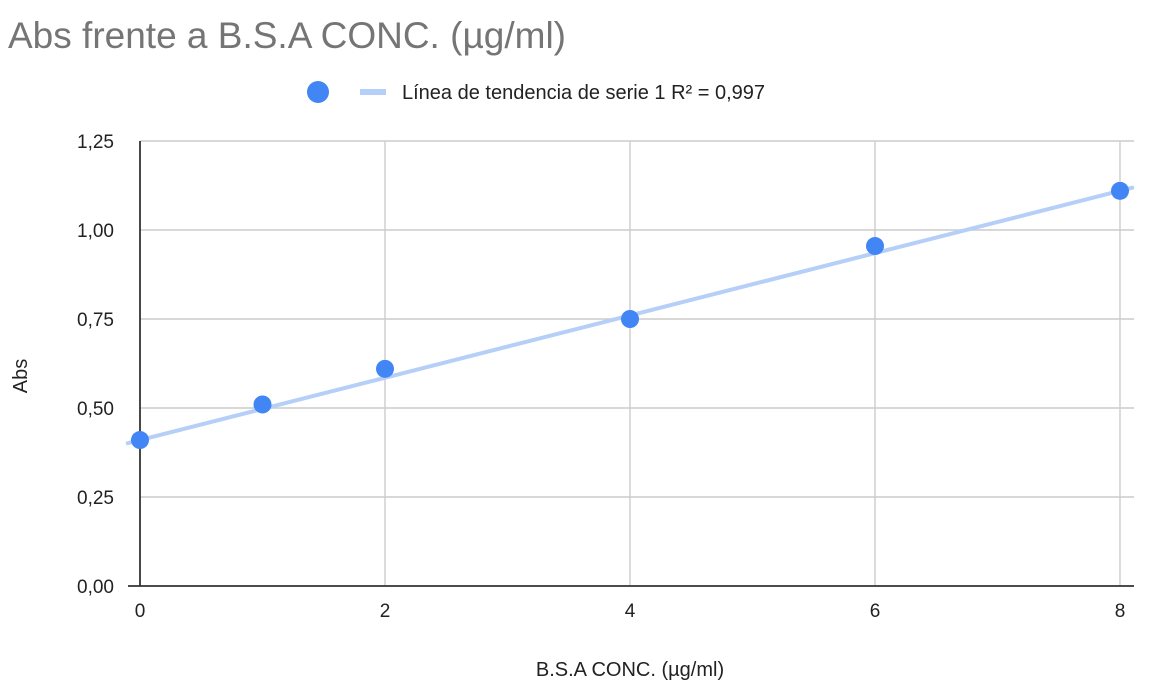 This screenshot has height=691, width=1151. Describe the element at coordinates (318, 92) in the screenshot. I see `legend-series-marker` at that location.